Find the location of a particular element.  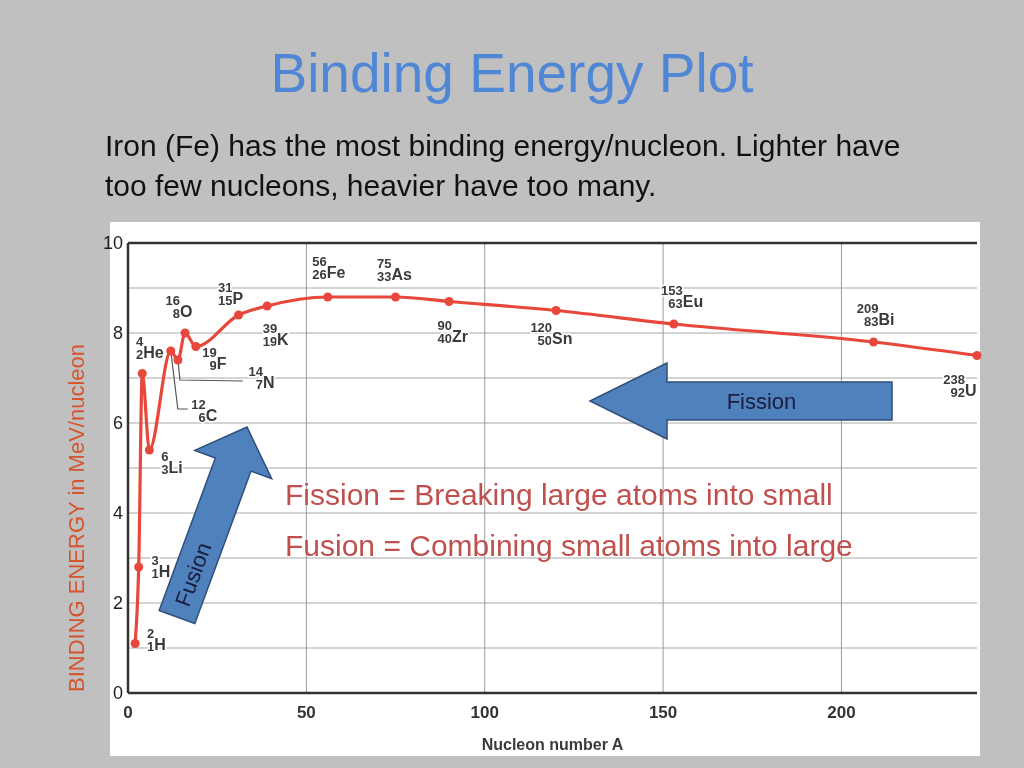

x-tick-label: 100 is located at coordinates (484, 712).